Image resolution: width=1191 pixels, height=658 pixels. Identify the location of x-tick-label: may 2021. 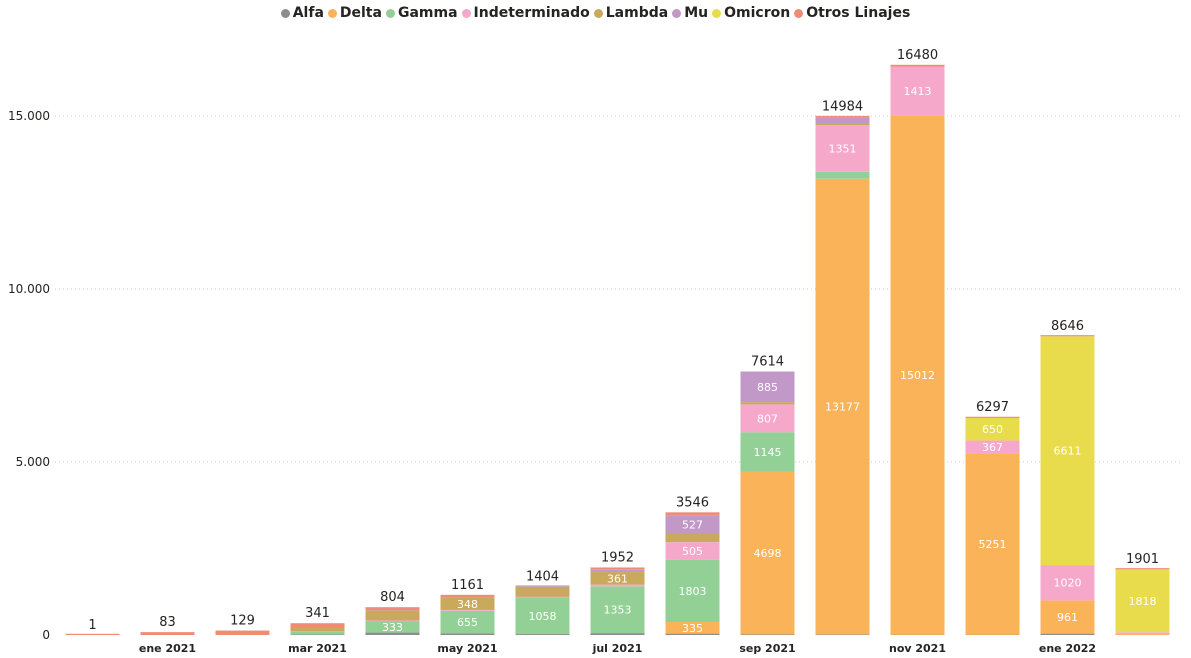
(467, 648).